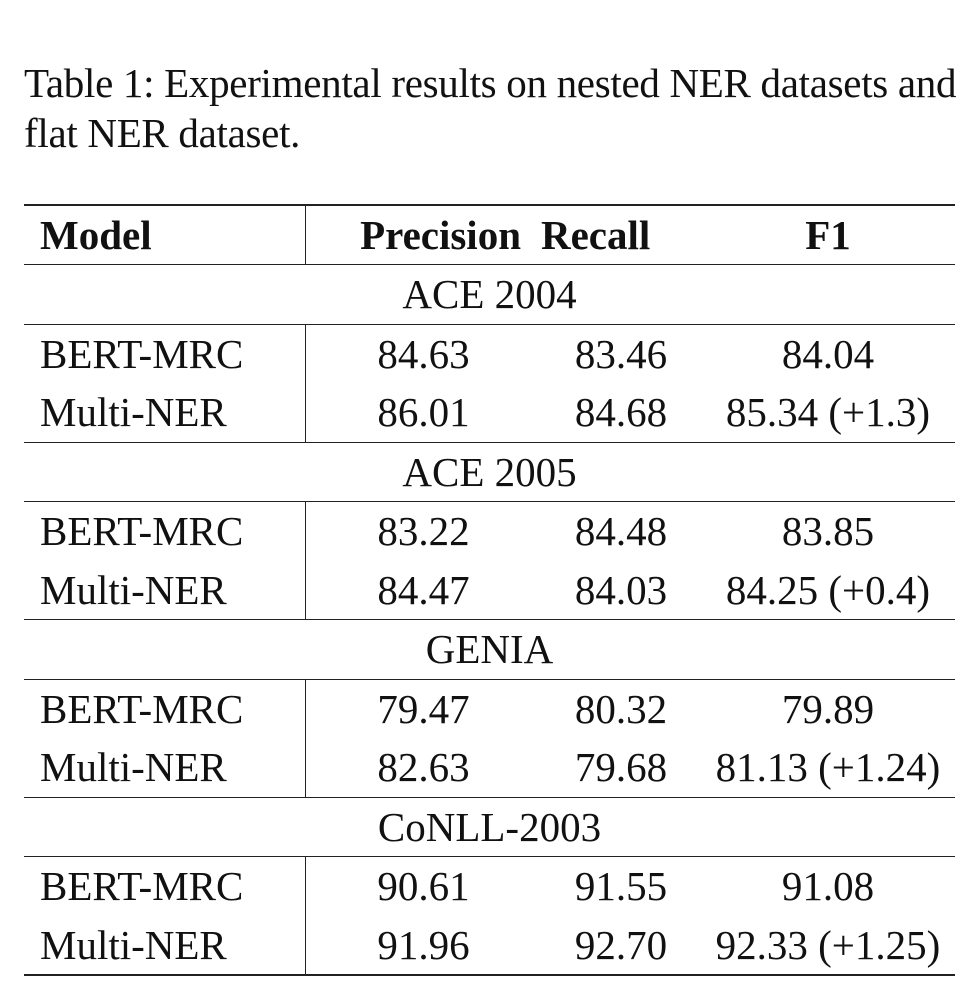 This screenshot has height=1000, width=978. What do you see at coordinates (423, 353) in the screenshot?
I see `precision-cell: 84.63` at bounding box center [423, 353].